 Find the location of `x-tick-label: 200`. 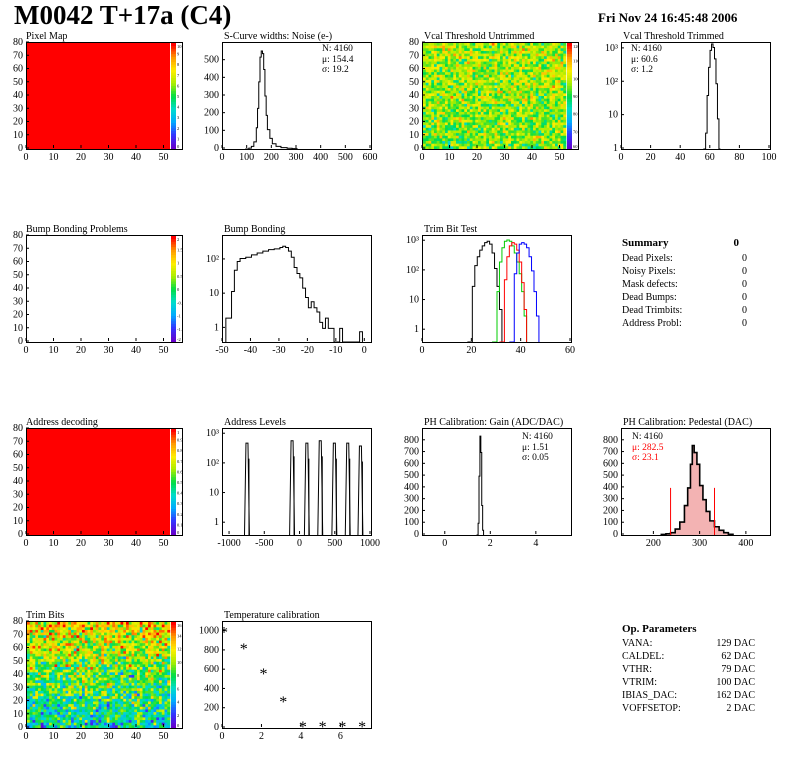

x-tick-label: 200 is located at coordinates (271, 157).